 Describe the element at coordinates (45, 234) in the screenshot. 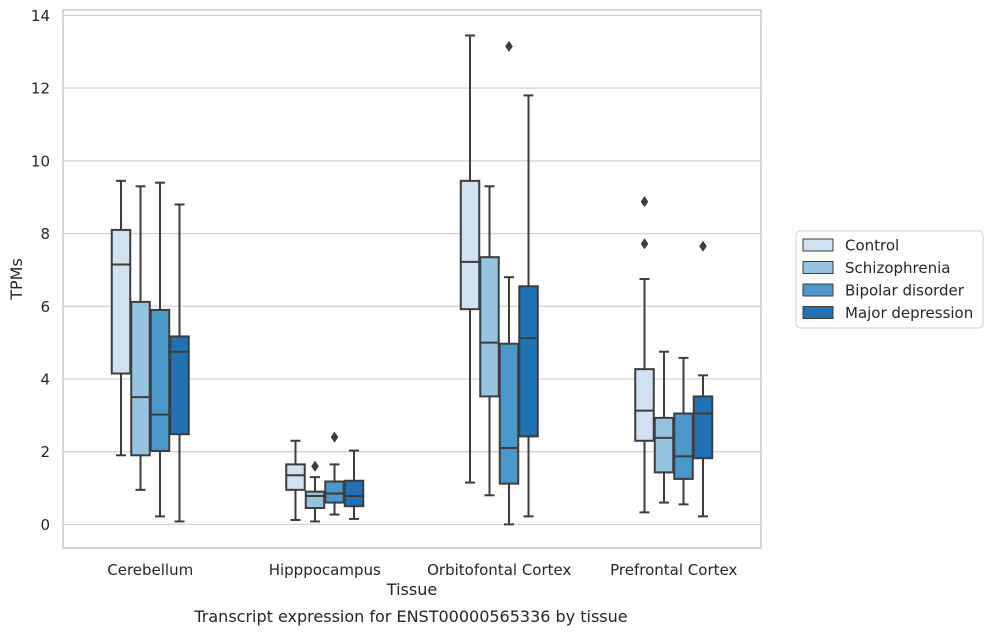

I see `y-tick-label: 8` at that location.